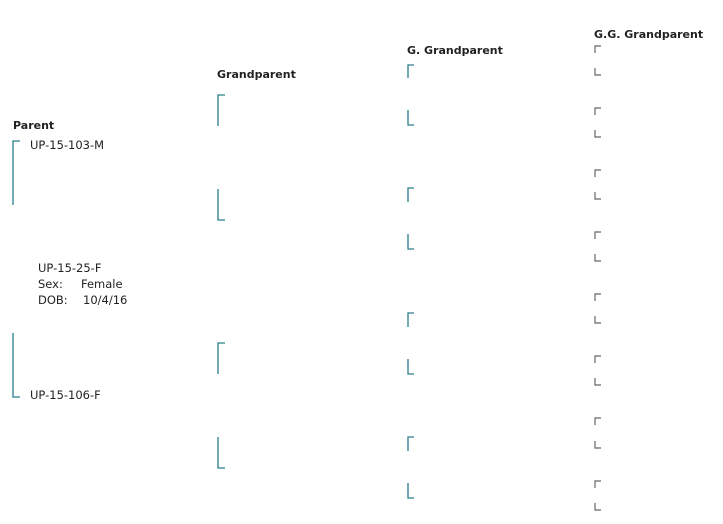  Describe the element at coordinates (102, 284) in the screenshot. I see `sex-value: Female` at that location.